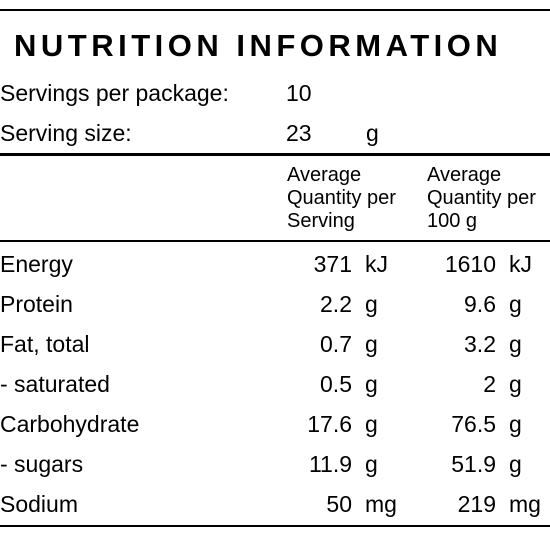 The image size is (550, 550). I want to click on per-serving-value: 0.7, so click(336, 344).